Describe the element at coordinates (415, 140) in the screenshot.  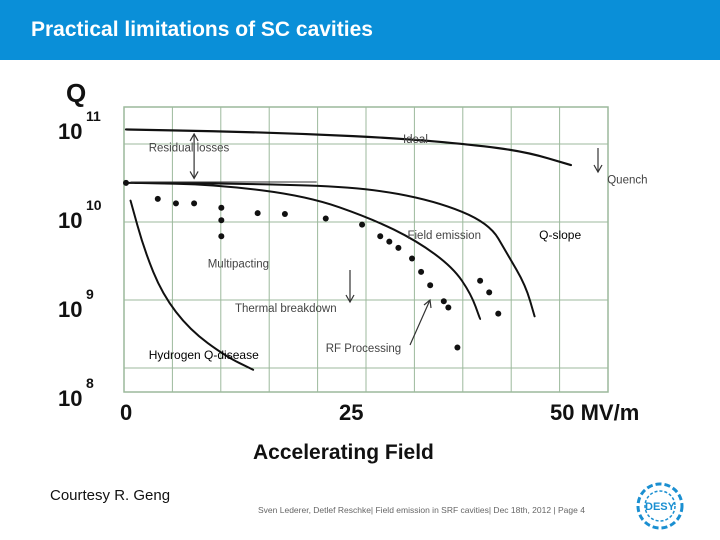
I see `annotation-ideal: Ideal` at that location.